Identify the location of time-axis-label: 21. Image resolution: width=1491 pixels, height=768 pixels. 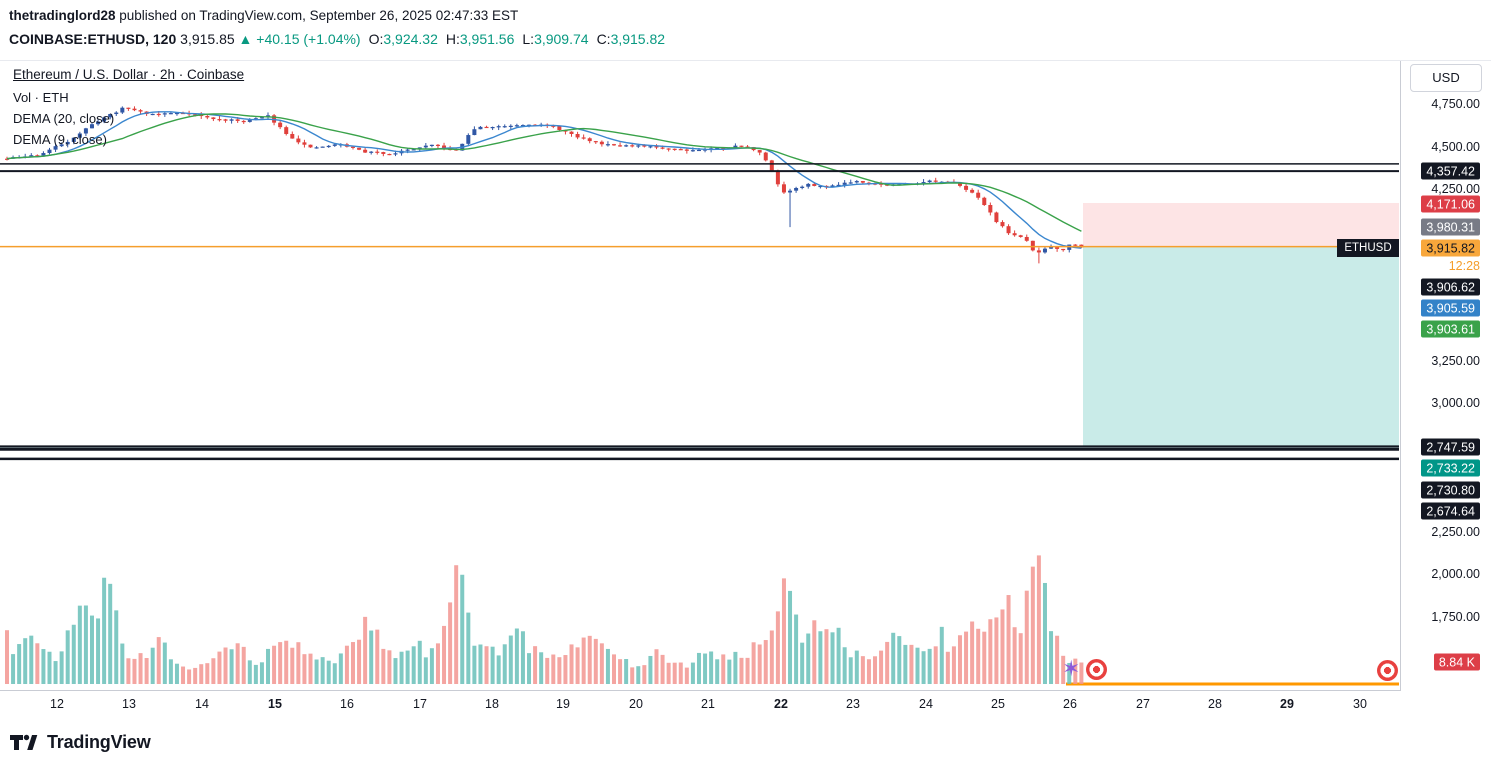
(708, 704).